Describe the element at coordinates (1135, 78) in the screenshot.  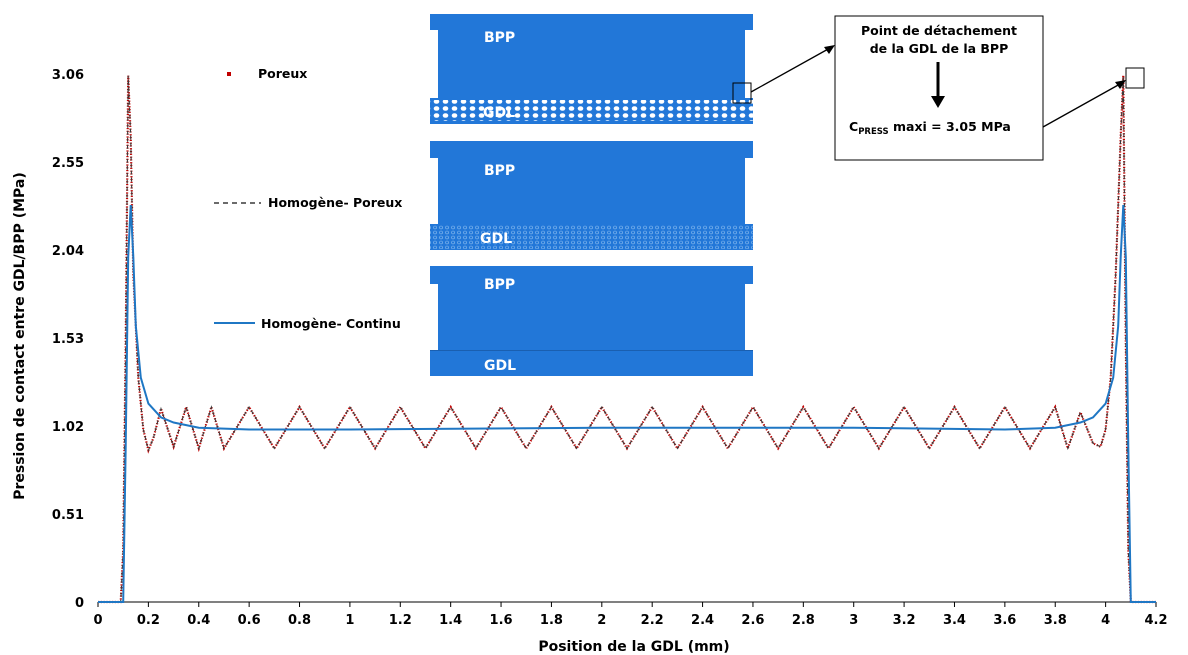
I see `zoom-box-right` at that location.